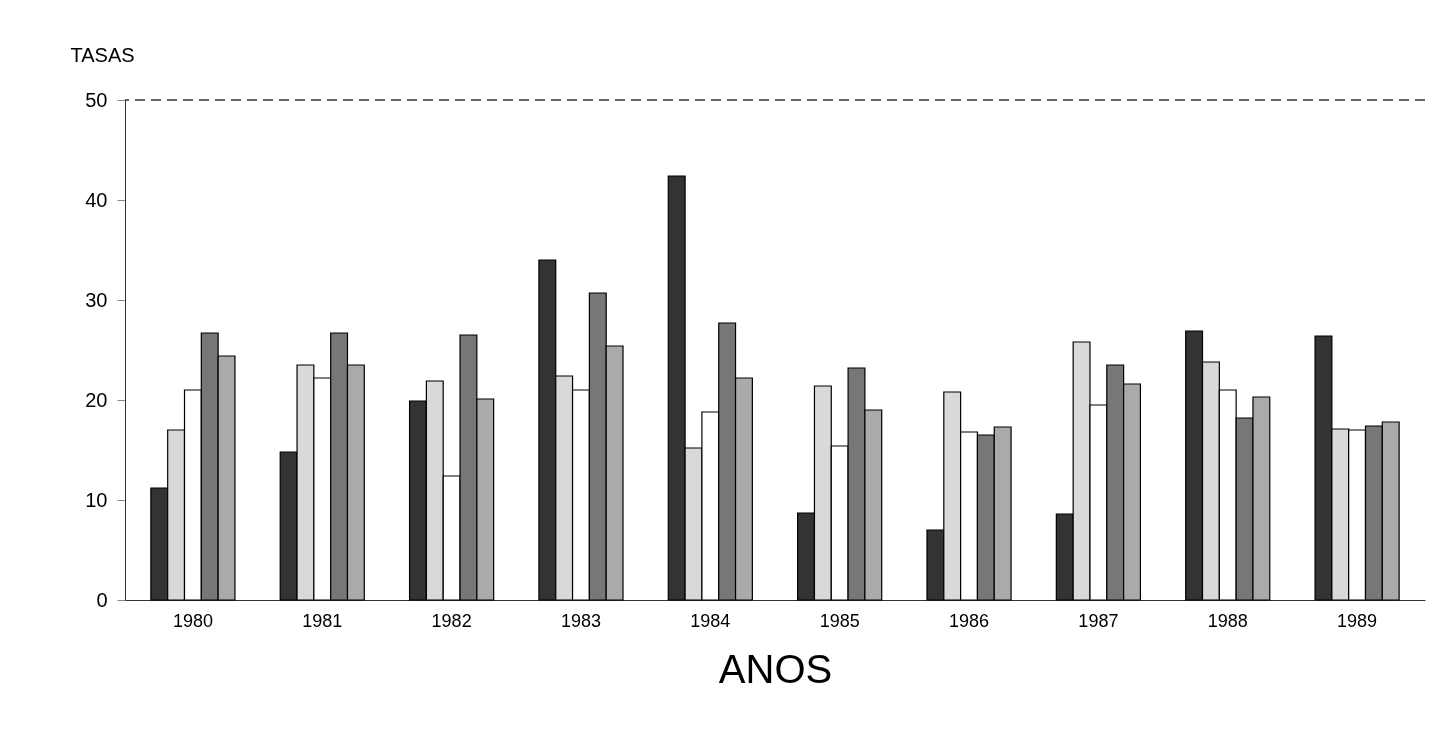 This screenshot has width=1448, height=747. I want to click on x-tick-label: 1987, so click(1098, 620).